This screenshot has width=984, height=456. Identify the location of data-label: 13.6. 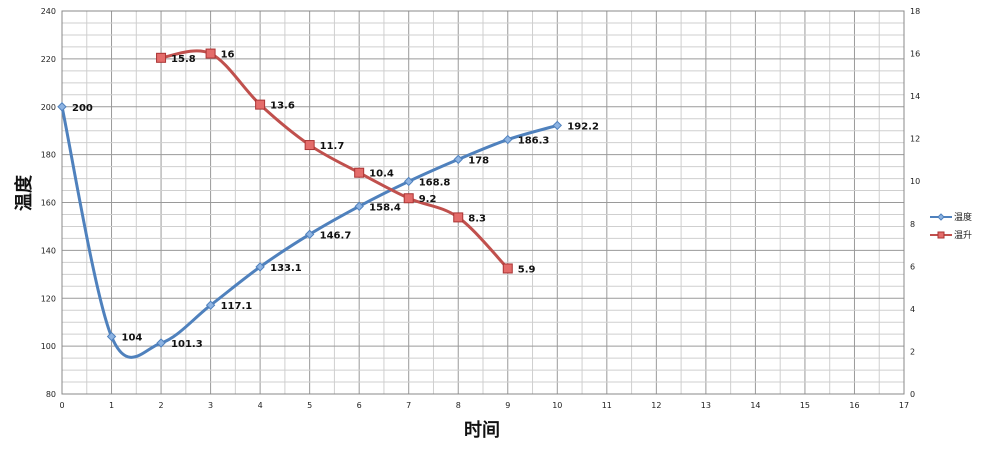
(282, 106).